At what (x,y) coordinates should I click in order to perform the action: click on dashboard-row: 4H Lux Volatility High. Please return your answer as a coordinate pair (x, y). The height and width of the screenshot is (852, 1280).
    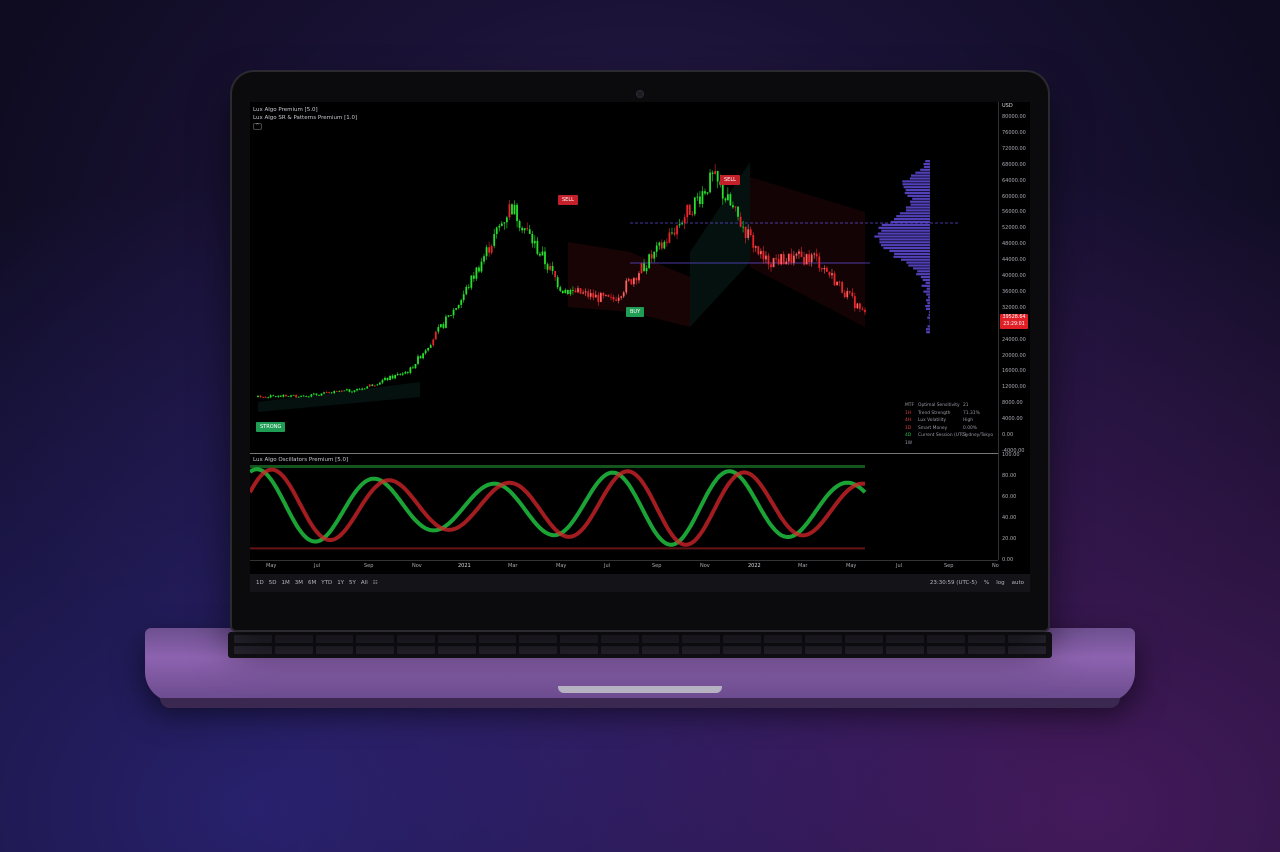
    Looking at the image, I should click on (939, 421).